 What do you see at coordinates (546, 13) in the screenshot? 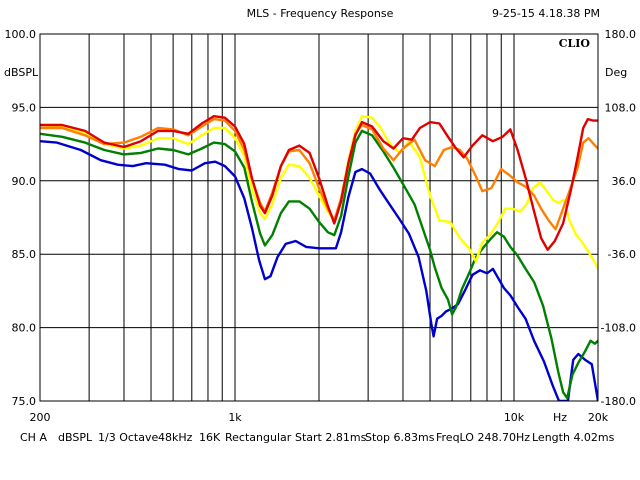
I see `timestamp: 9-25-15 4.18.38 PM` at bounding box center [546, 13].